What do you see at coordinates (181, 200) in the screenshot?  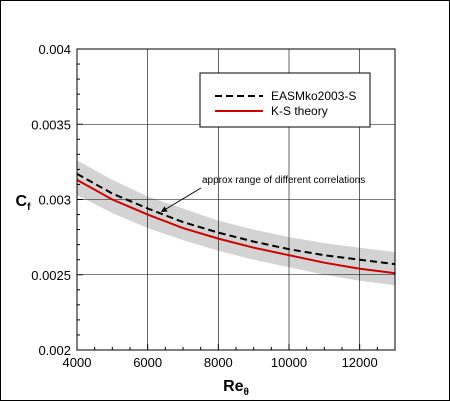 I see `annotation-arrow` at bounding box center [181, 200].